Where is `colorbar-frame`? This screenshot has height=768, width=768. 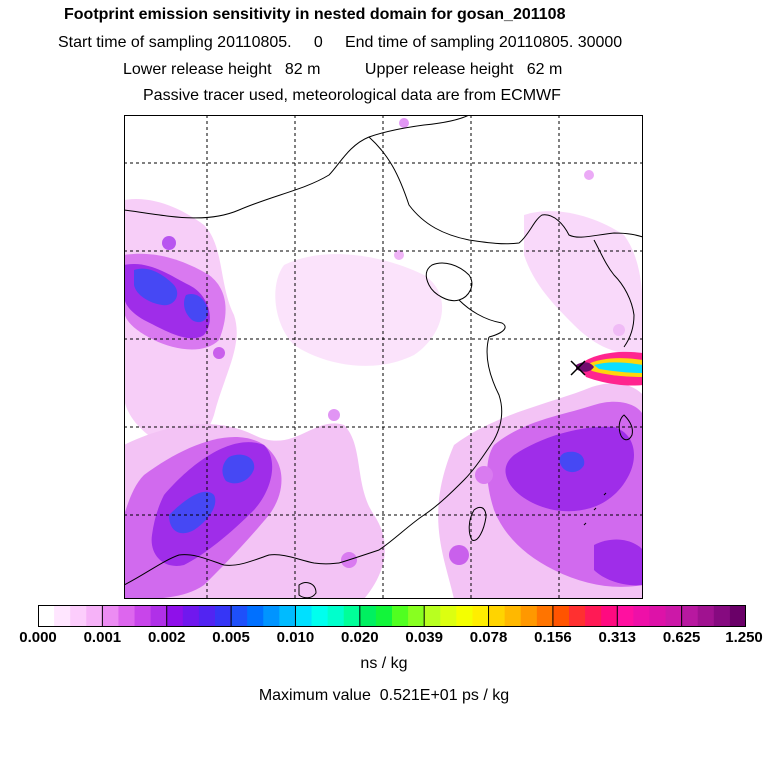
colorbar-frame is located at coordinates (392, 616).